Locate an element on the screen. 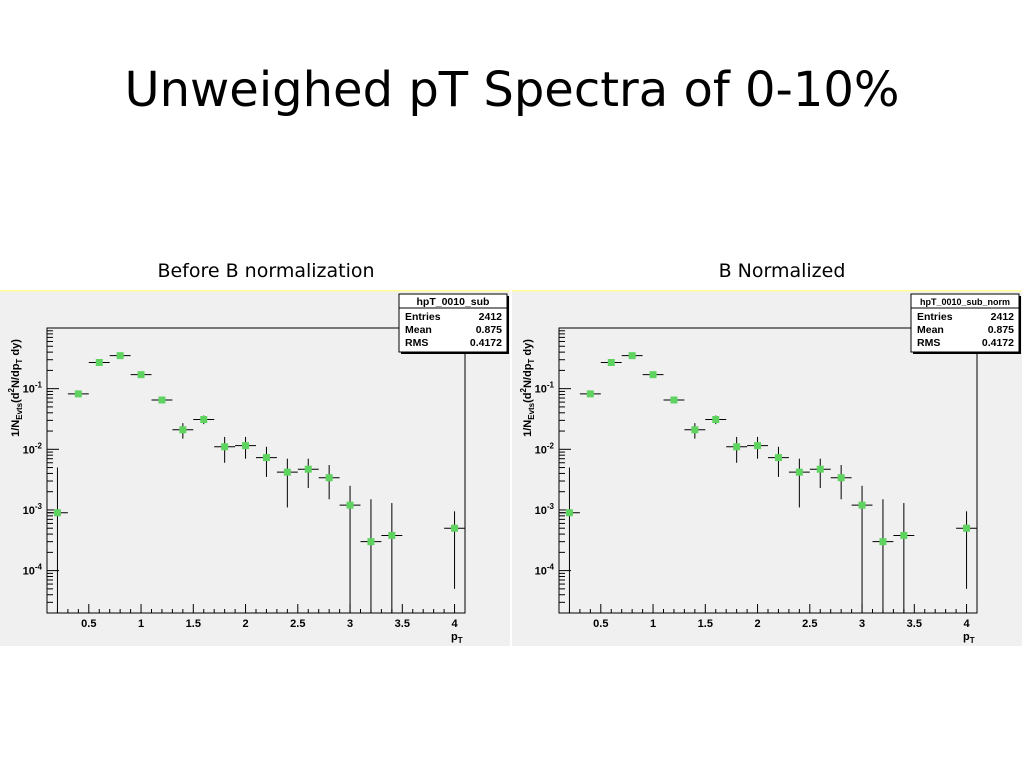  slide-title: Unweighed pT Spectra of 0-10% is located at coordinates (512, 90).